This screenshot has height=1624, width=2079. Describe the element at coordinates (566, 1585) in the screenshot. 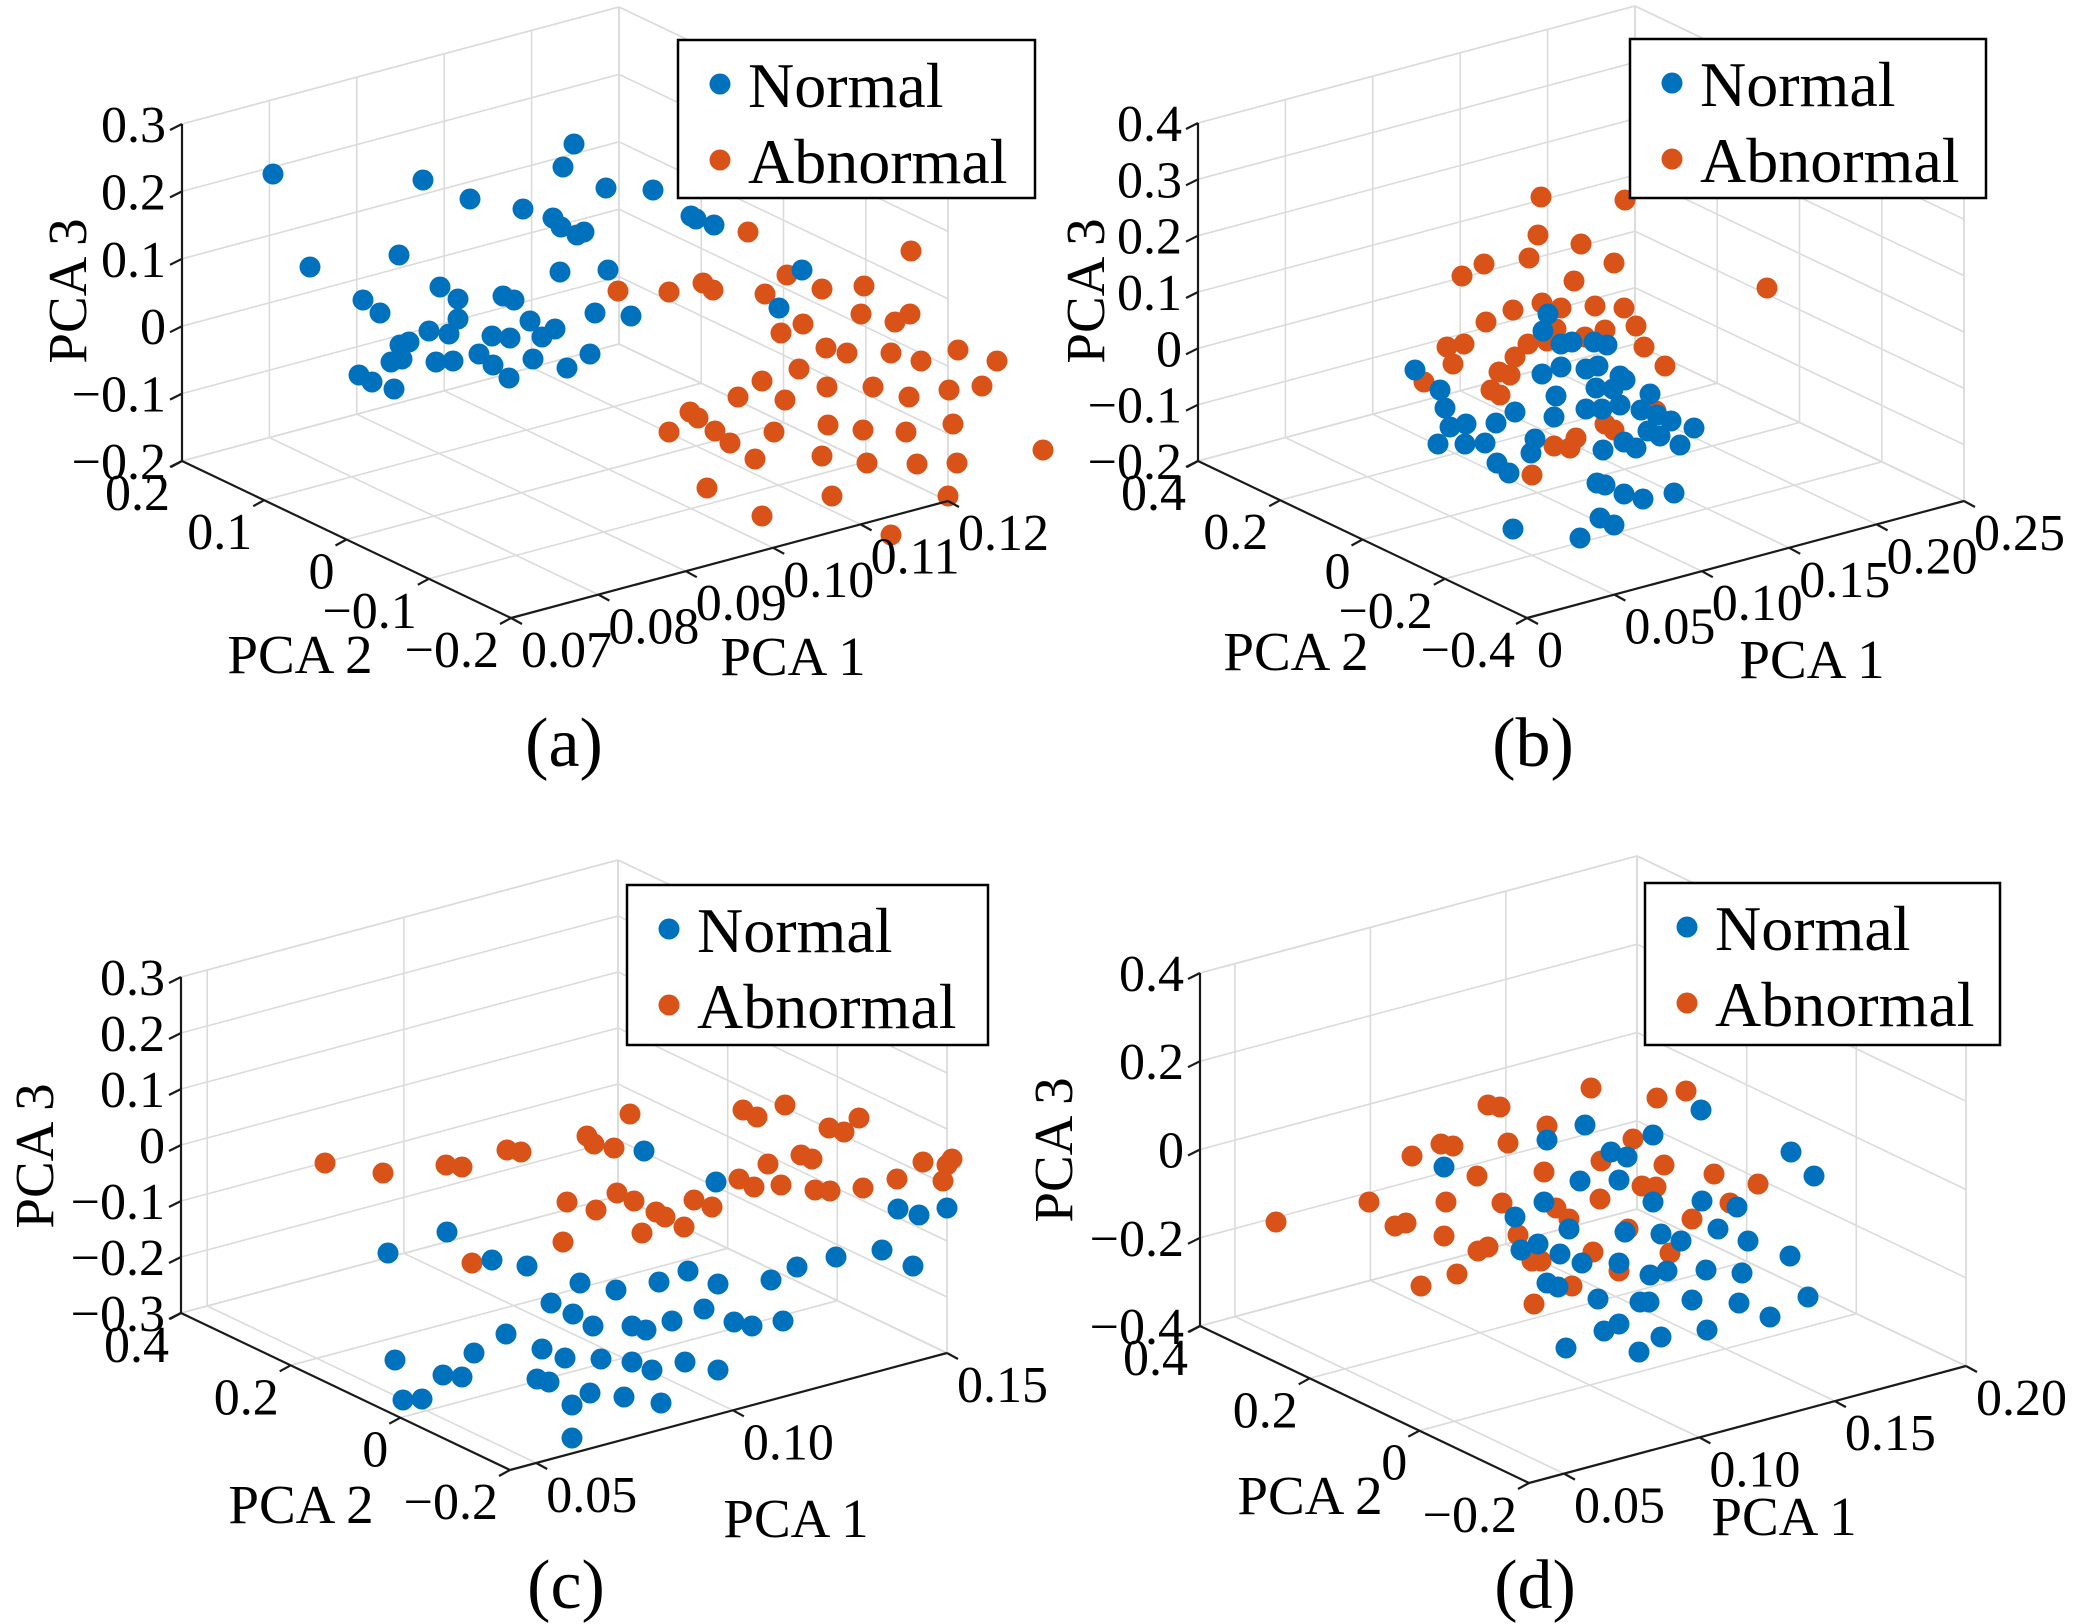

I see `svg-text: (c)` at that location.